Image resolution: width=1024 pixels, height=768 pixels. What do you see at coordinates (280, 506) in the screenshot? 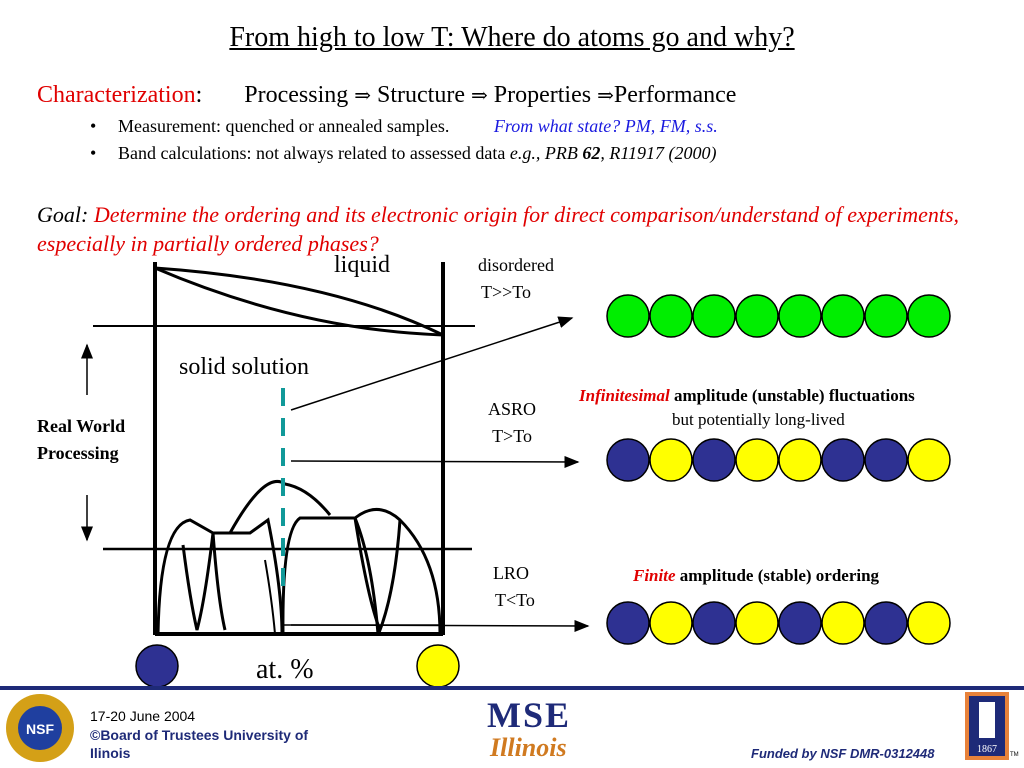
I see `ordered-dome-center` at bounding box center [280, 506].